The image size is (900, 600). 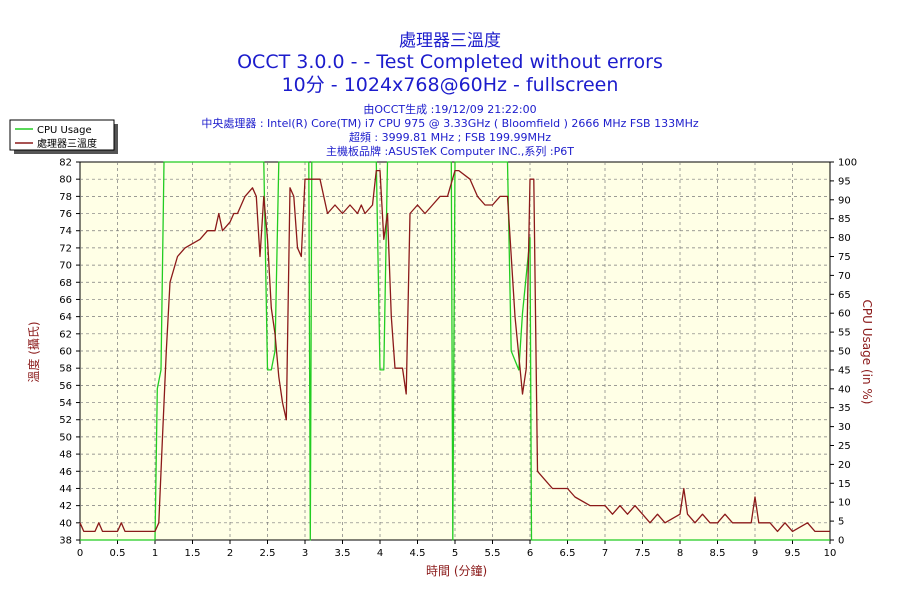 What do you see at coordinates (65, 214) in the screenshot?
I see `y-left-tick-label: 76` at bounding box center [65, 214].